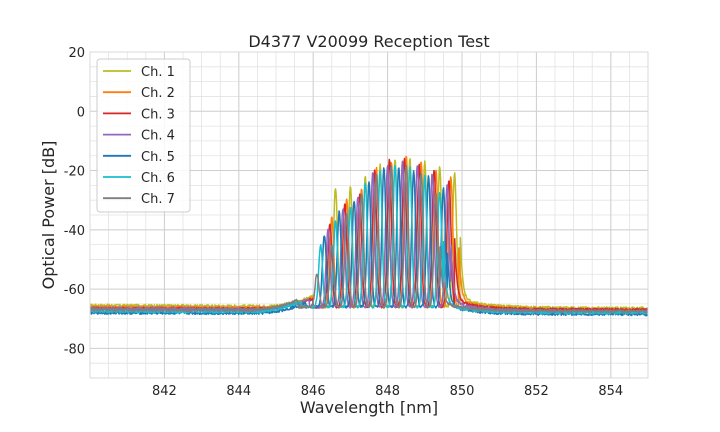  I want to click on legend: Ch. 1 Ch. 2 Ch. 3 Ch. 4 Ch. 5 Ch. 6 Ch. 7, so click(143, 135).